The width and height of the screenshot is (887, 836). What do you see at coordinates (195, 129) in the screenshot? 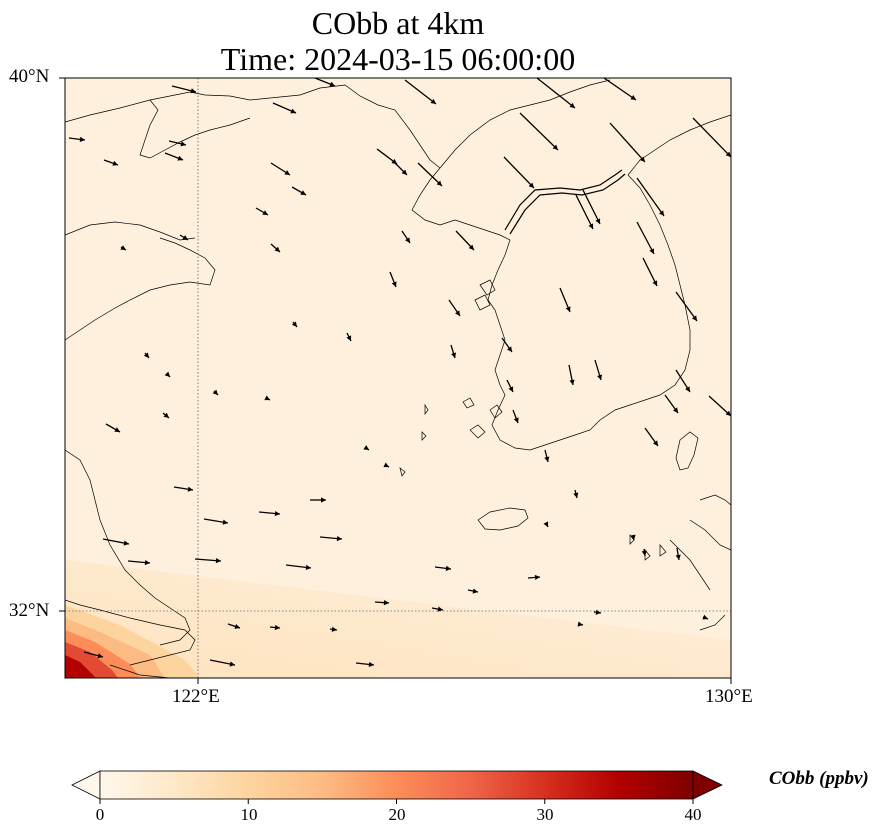
I see `coastline-liaodong-peninsula` at bounding box center [195, 129].